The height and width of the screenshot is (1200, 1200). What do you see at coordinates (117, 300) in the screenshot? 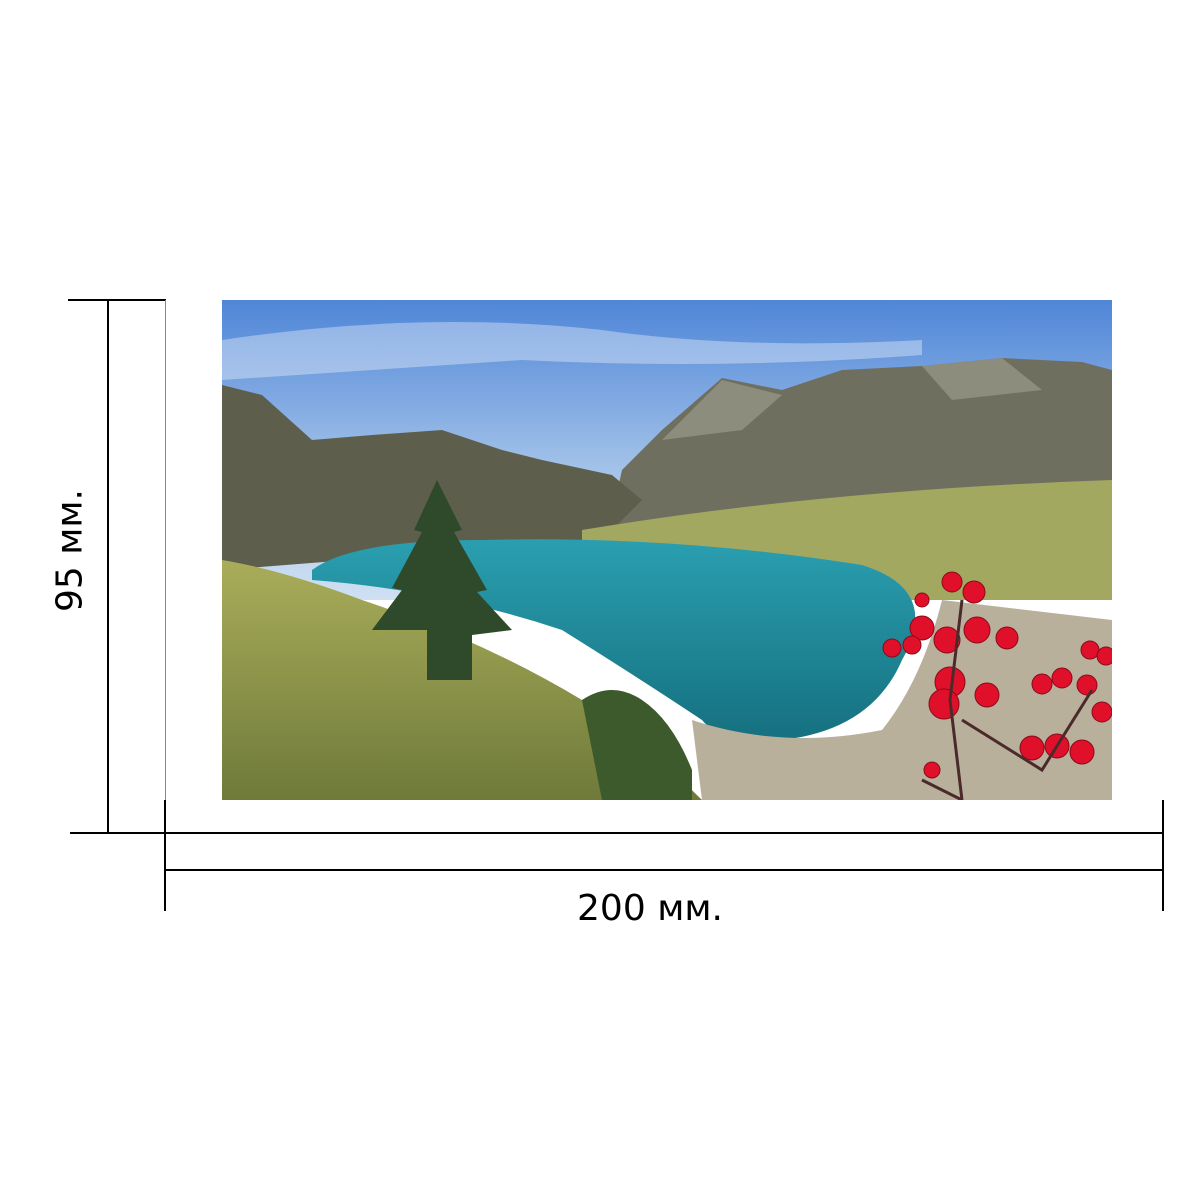
I see `height-top-extension-line` at bounding box center [117, 300].